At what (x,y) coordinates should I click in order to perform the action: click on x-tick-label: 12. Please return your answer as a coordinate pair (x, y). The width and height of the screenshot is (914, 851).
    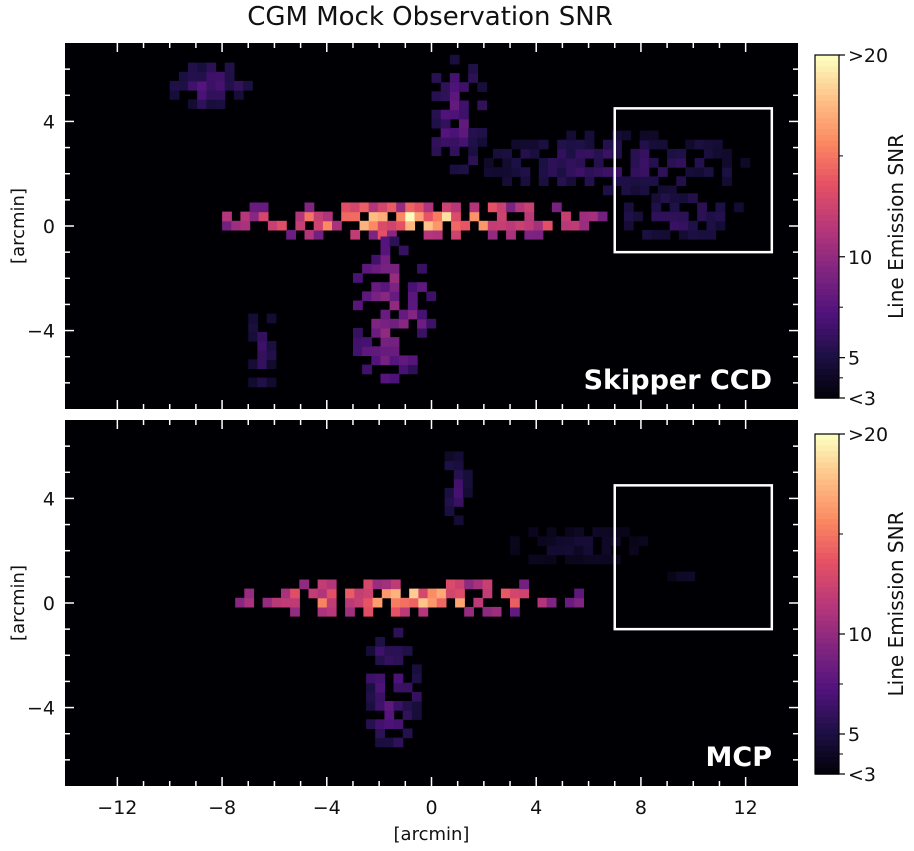
    Looking at the image, I should click on (746, 808).